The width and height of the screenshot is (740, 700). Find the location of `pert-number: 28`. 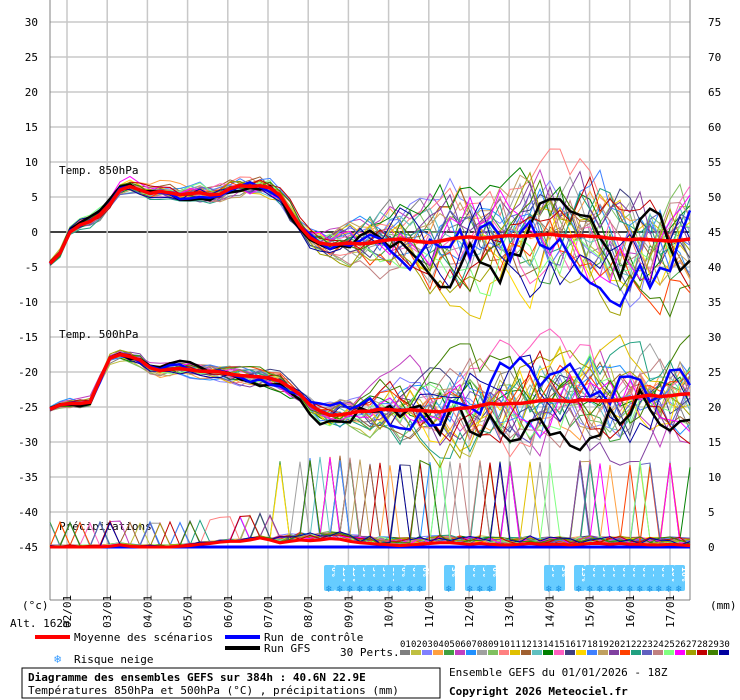

pert-number: 28 is located at coordinates (702, 645).